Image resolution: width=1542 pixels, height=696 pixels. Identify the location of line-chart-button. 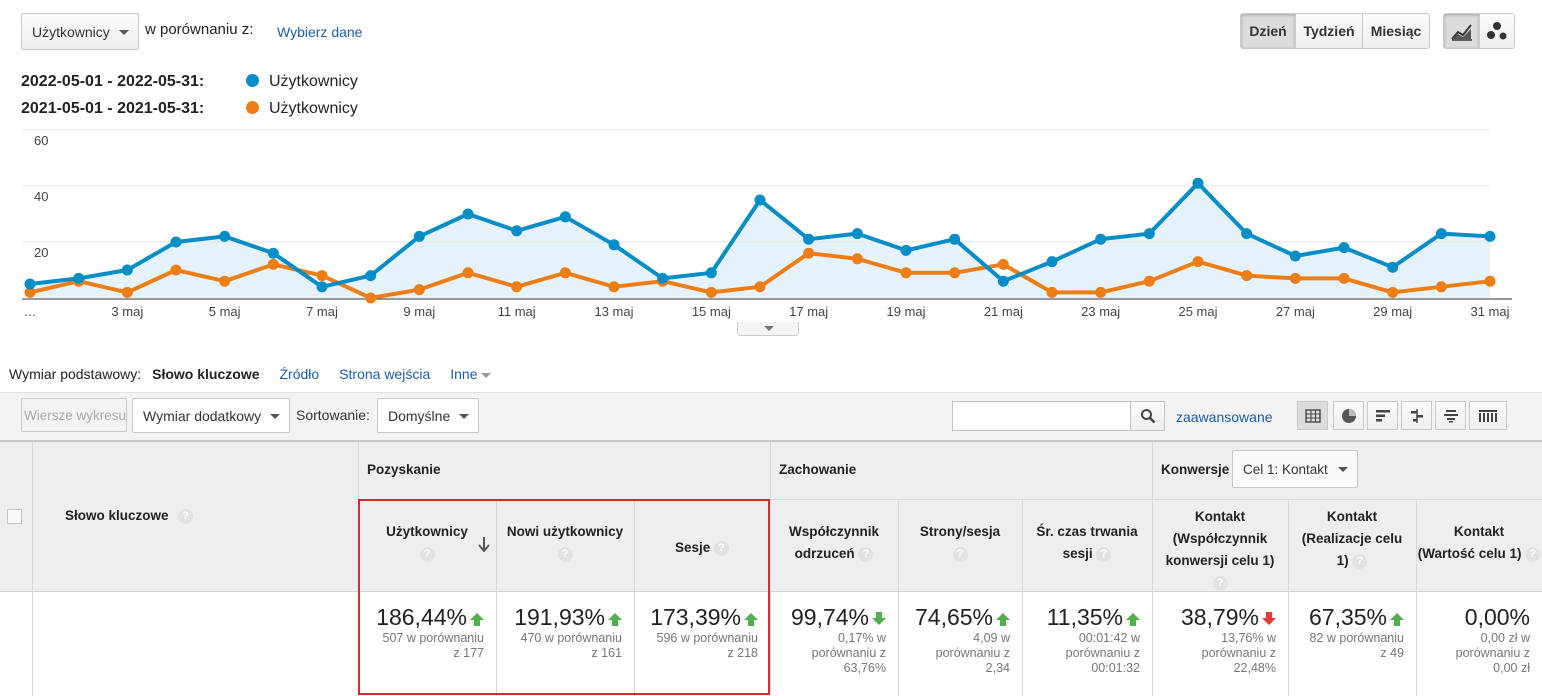
(1461, 31).